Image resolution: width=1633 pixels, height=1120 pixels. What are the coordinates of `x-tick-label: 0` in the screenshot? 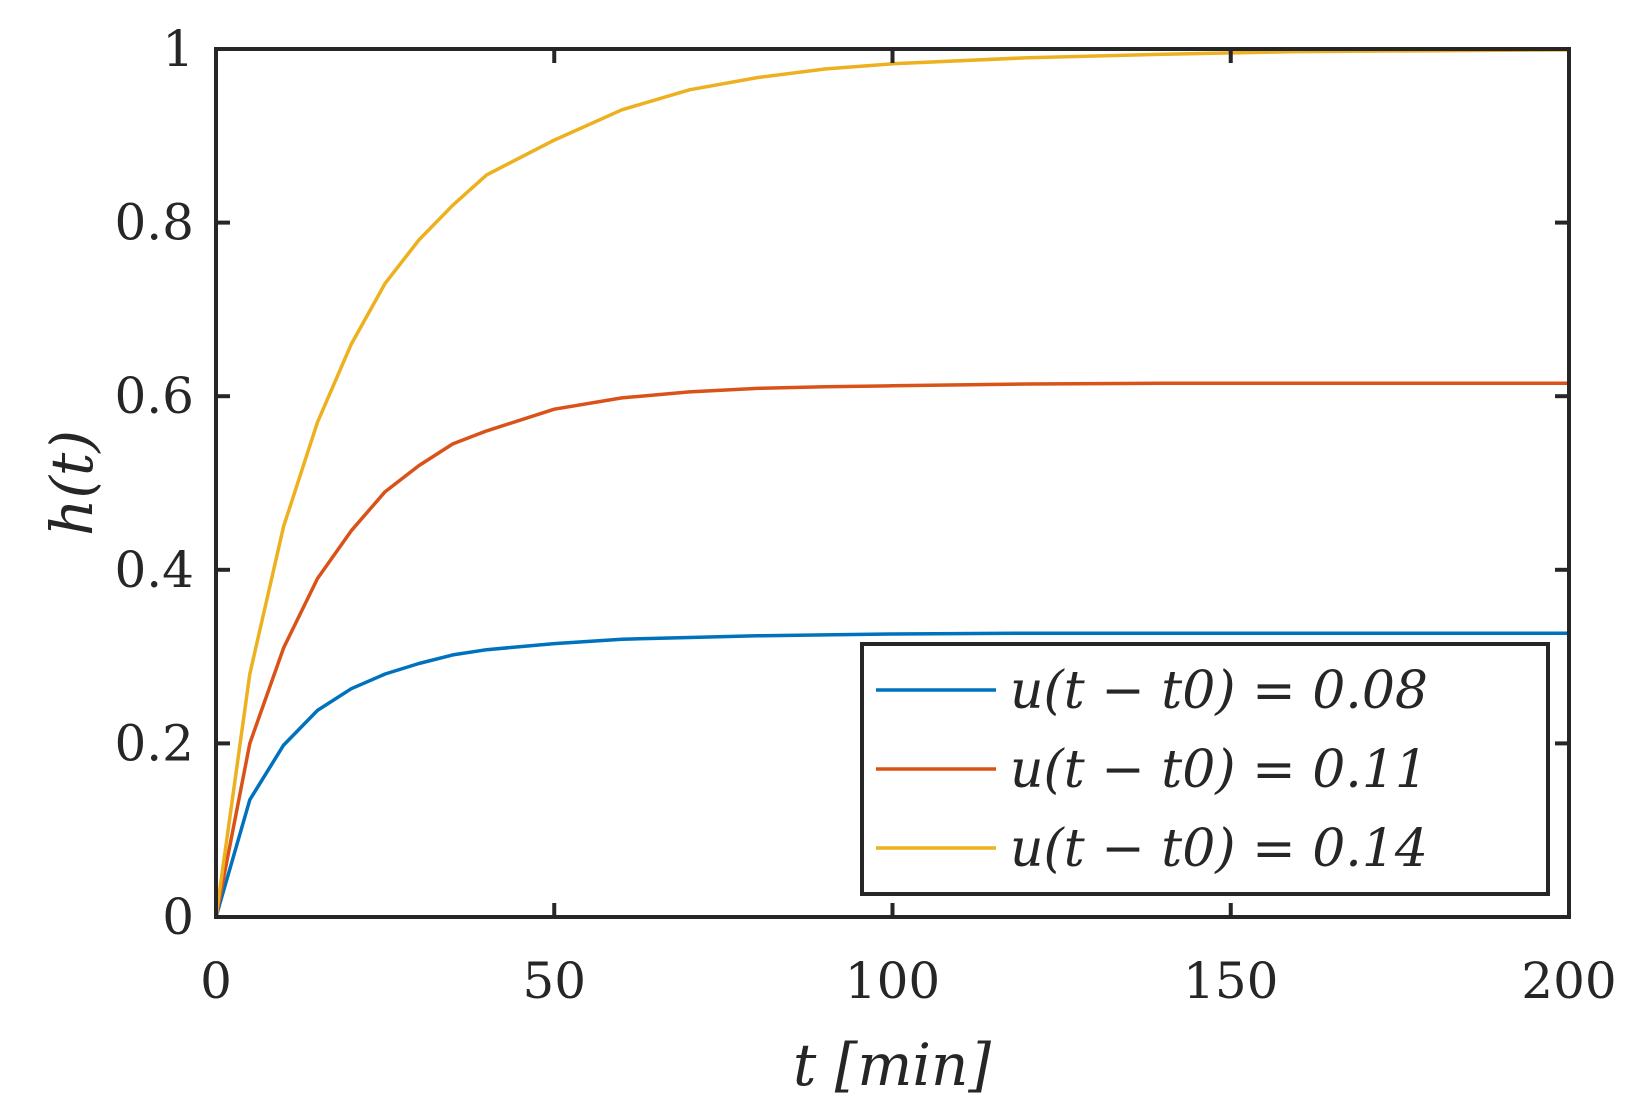 It's located at (216, 981).